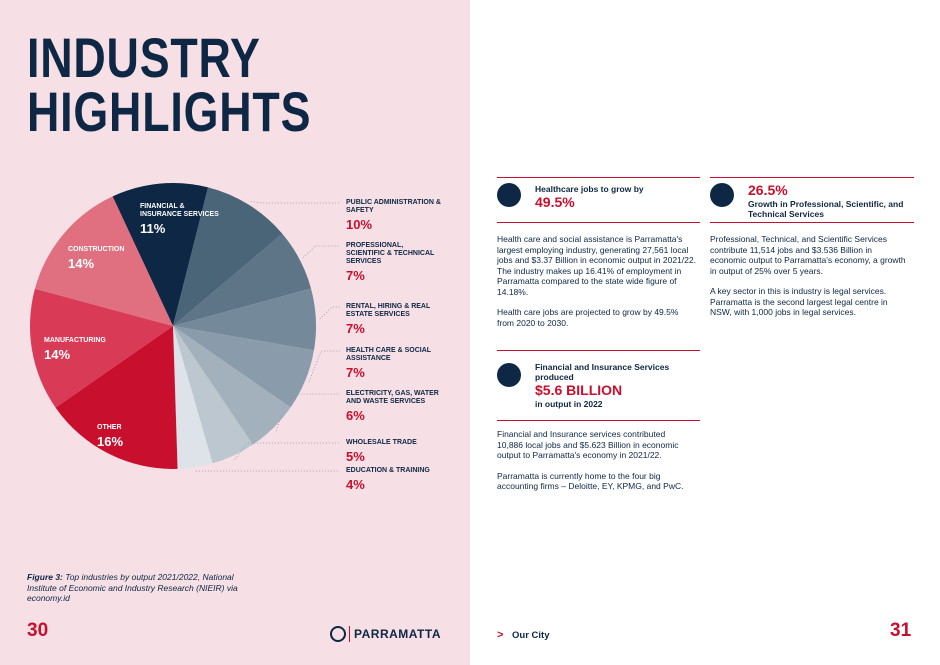 This screenshot has width=940, height=665. What do you see at coordinates (180, 219) in the screenshot?
I see `slice-label: FINANCIAL & INSURANCE SERVICES 11%` at bounding box center [180, 219].